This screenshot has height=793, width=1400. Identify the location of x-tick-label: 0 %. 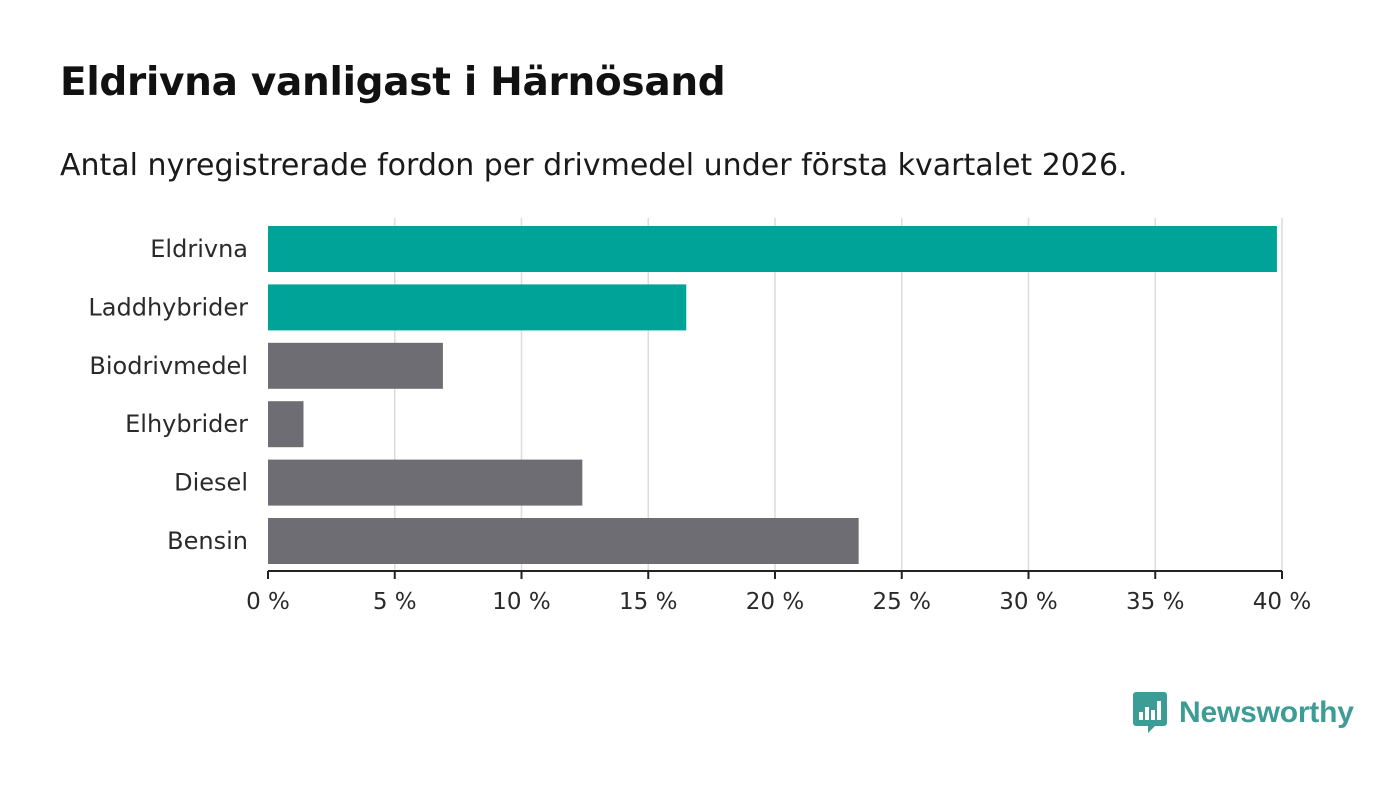
(268, 602).